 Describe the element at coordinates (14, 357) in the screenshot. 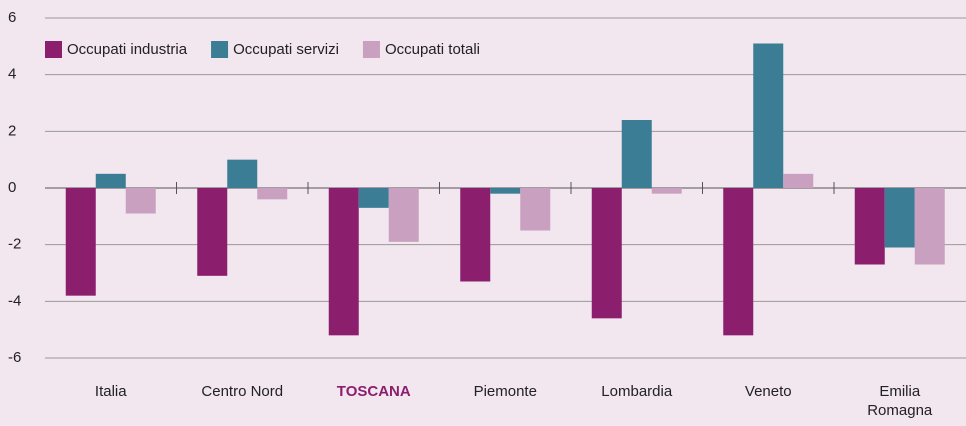

I see `y-tick-label: -6` at that location.